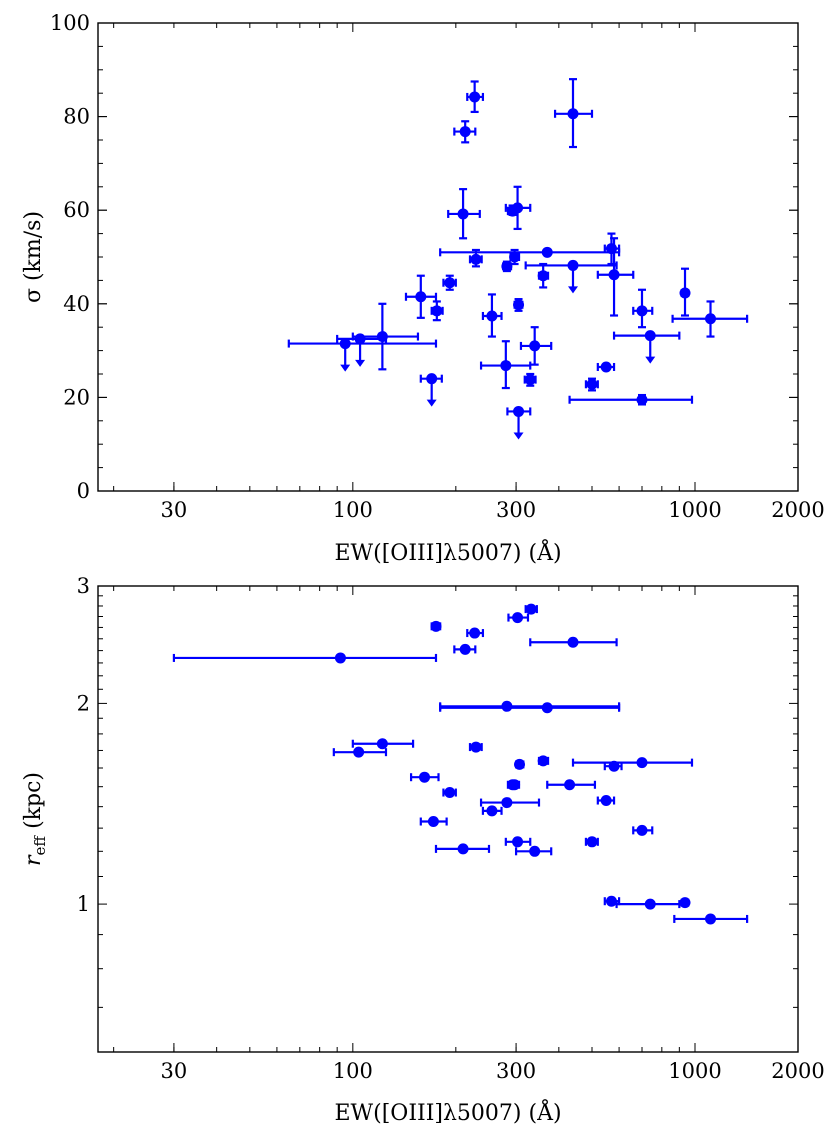  What do you see at coordinates (447, 1112) in the screenshot?
I see `reff-x-axis-label: EW([OIII]λ5007) (Å)` at bounding box center [447, 1112].